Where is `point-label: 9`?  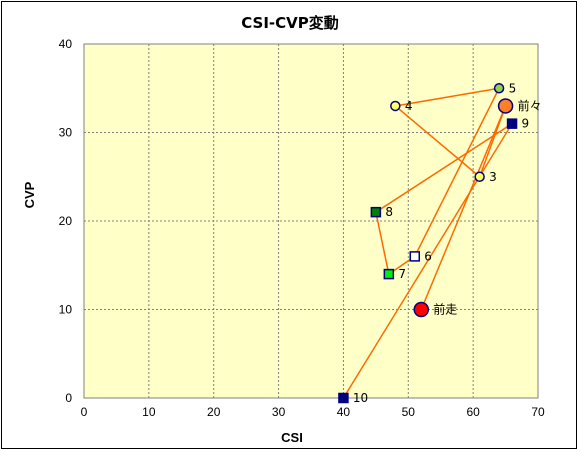 point-label: 9 is located at coordinates (526, 124).